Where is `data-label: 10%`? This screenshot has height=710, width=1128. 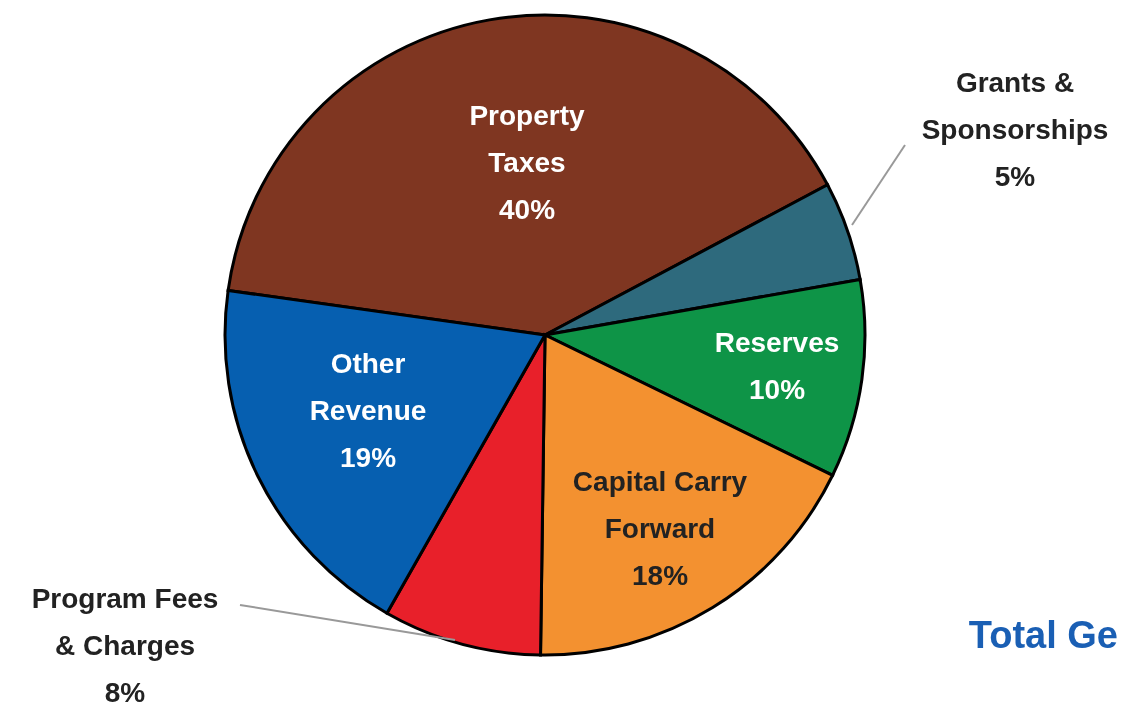
data-label: 10% is located at coordinates (777, 389).